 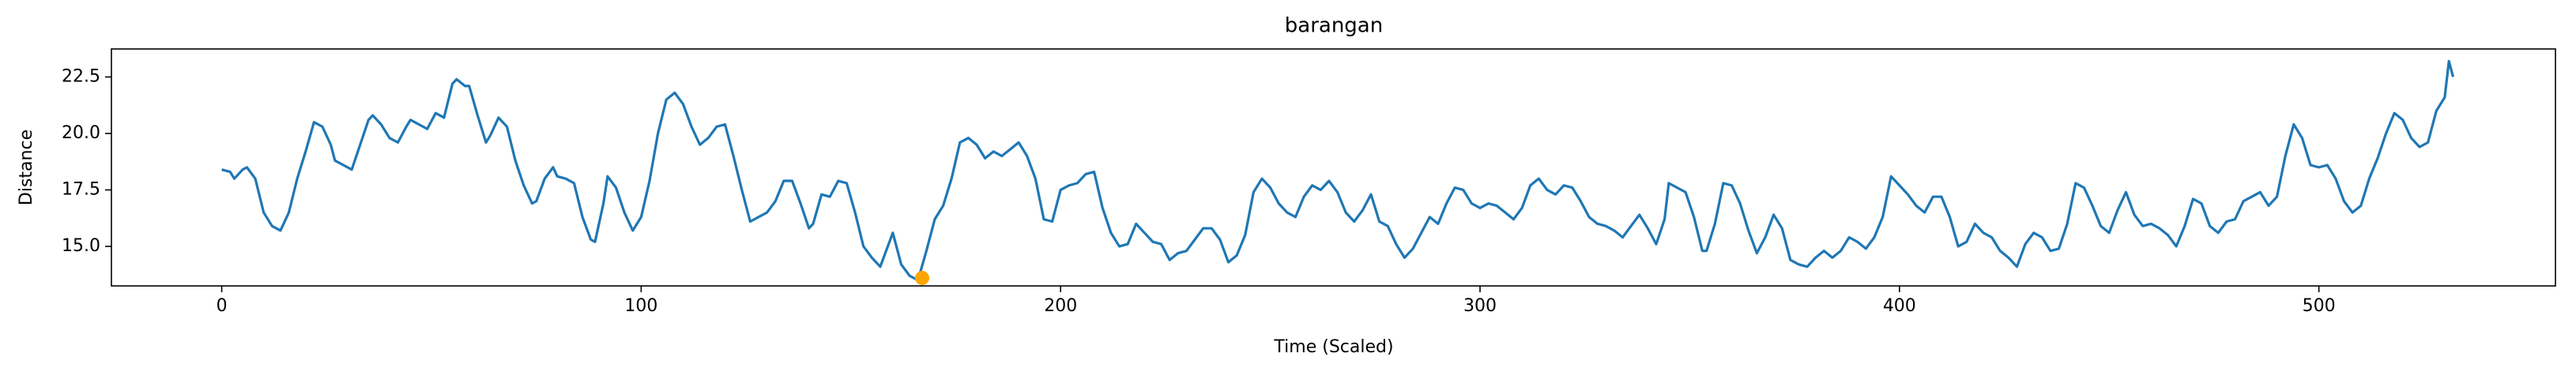 I want to click on chart-title: barangan, so click(x=1334, y=26).